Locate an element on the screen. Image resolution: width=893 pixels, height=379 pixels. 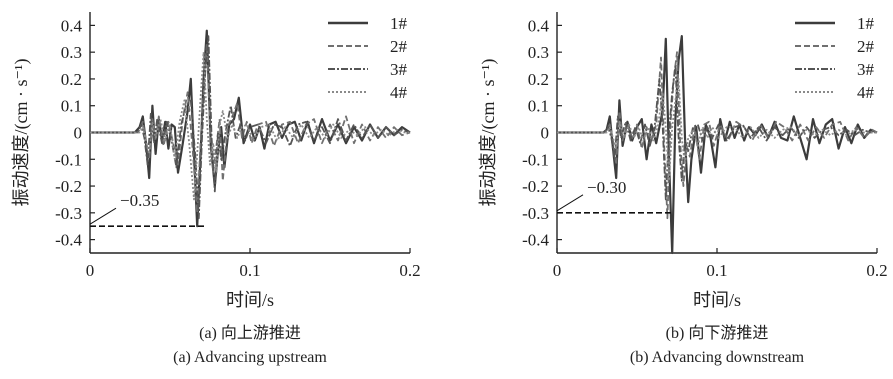
caption-cn: (a) 向上游推进 is located at coordinates (250, 333).